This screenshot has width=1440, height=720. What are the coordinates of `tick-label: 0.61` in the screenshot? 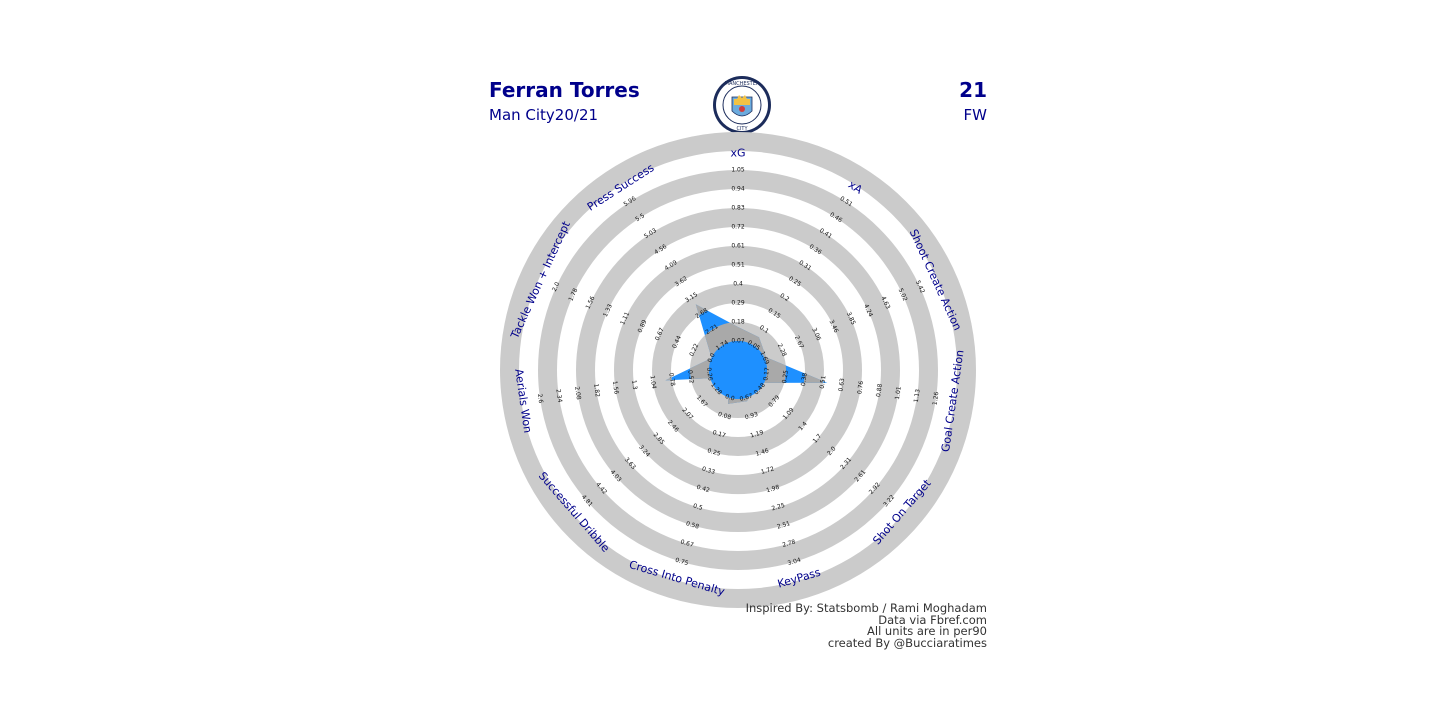 It's located at (738, 246).